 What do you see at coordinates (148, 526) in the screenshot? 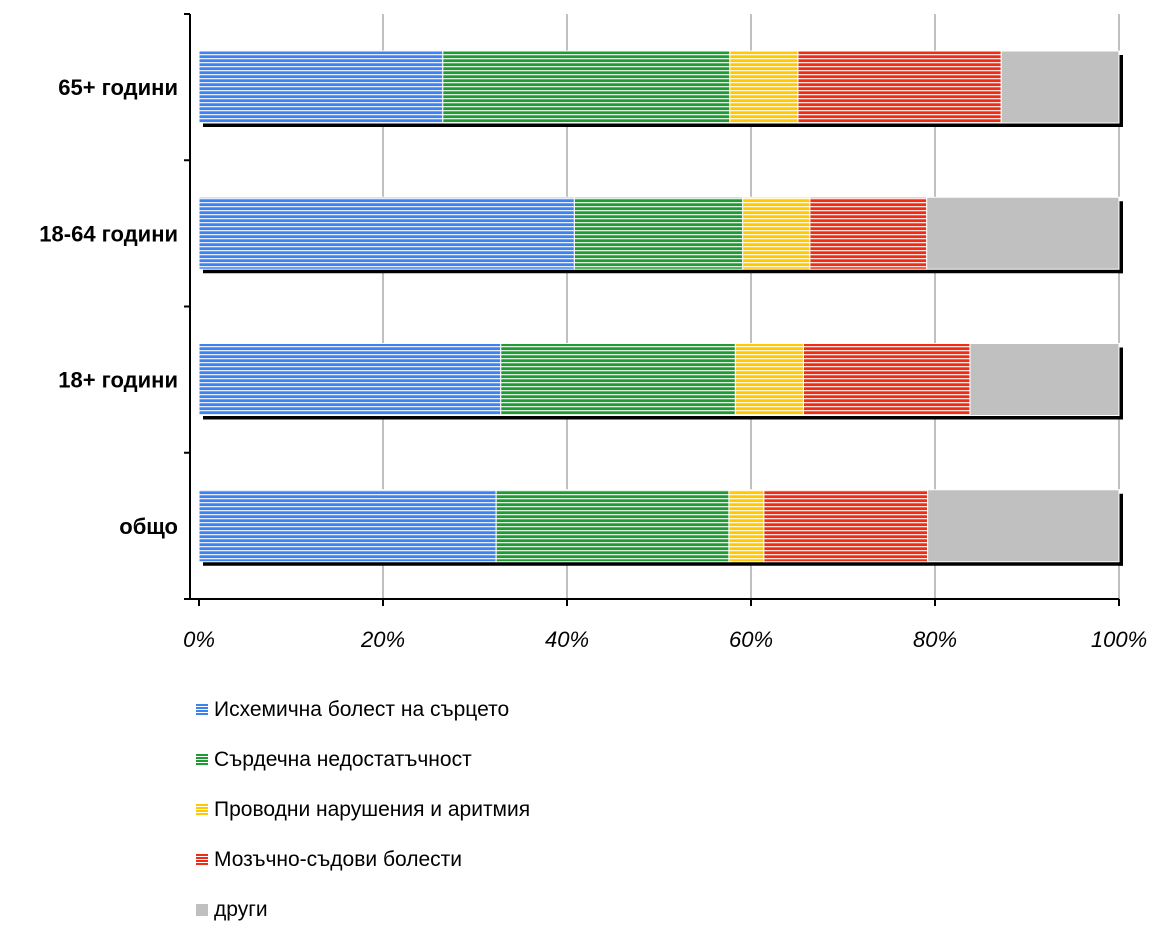
I see `category-label: общо` at bounding box center [148, 526].